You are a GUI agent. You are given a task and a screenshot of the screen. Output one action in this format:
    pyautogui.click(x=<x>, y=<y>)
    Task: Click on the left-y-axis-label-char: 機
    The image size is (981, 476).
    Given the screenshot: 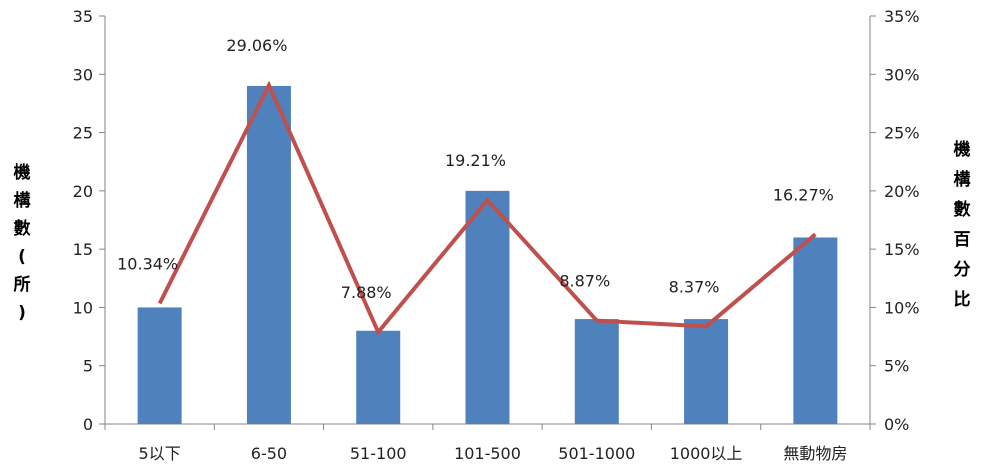 What is the action you would take?
    pyautogui.click(x=22, y=172)
    